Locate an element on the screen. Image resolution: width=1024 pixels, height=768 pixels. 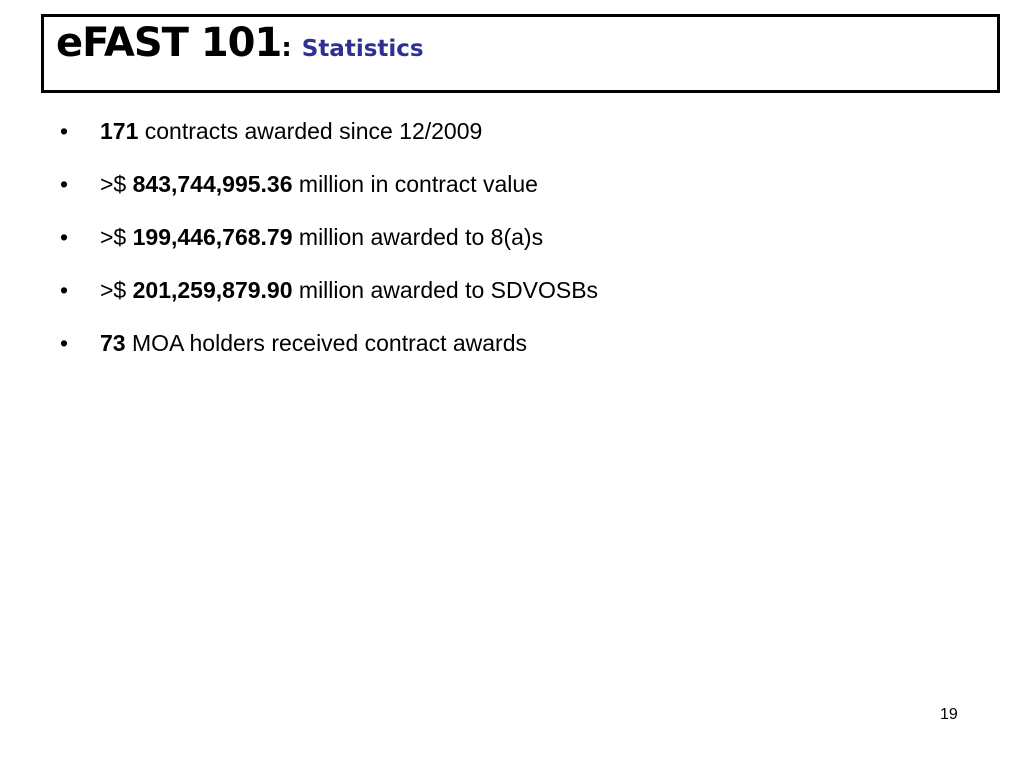
bullet-rest: million awarded to 8(a)s is located at coordinates (418, 237).